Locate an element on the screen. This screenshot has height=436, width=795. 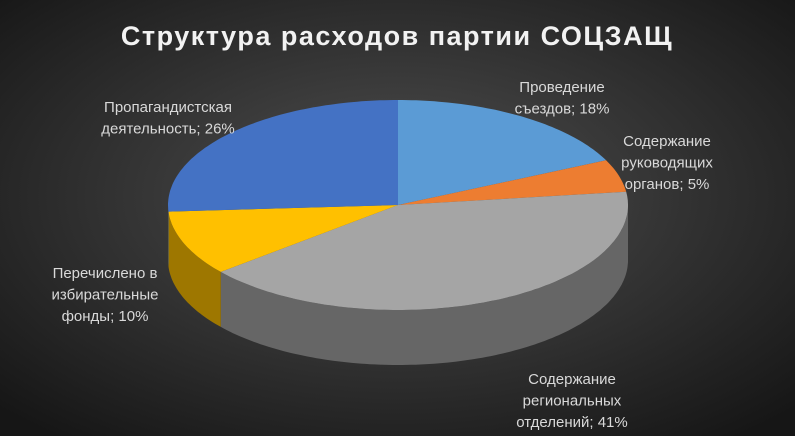
data-label: Проведение is located at coordinates (561, 87).